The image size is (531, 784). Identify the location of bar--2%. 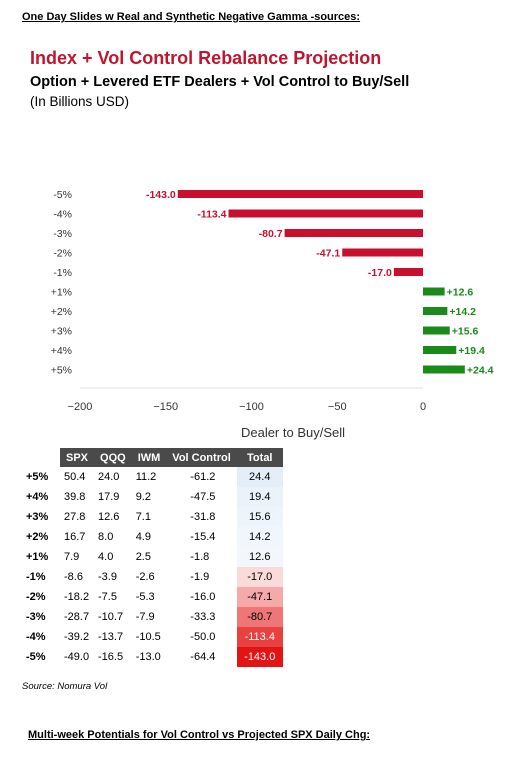
(382, 252).